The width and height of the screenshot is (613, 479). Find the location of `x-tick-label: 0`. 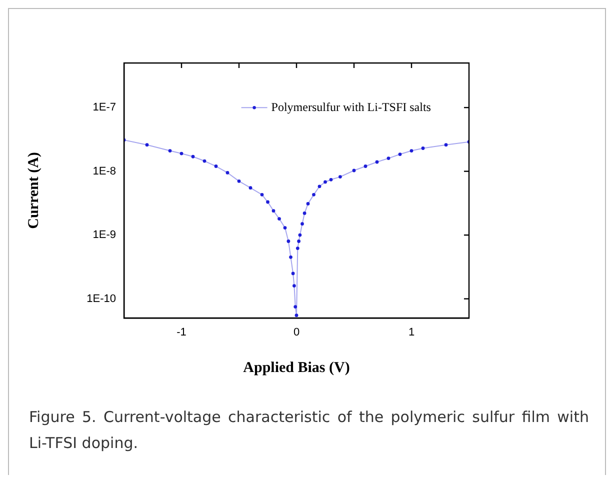

x-tick-label: 0 is located at coordinates (296, 332).